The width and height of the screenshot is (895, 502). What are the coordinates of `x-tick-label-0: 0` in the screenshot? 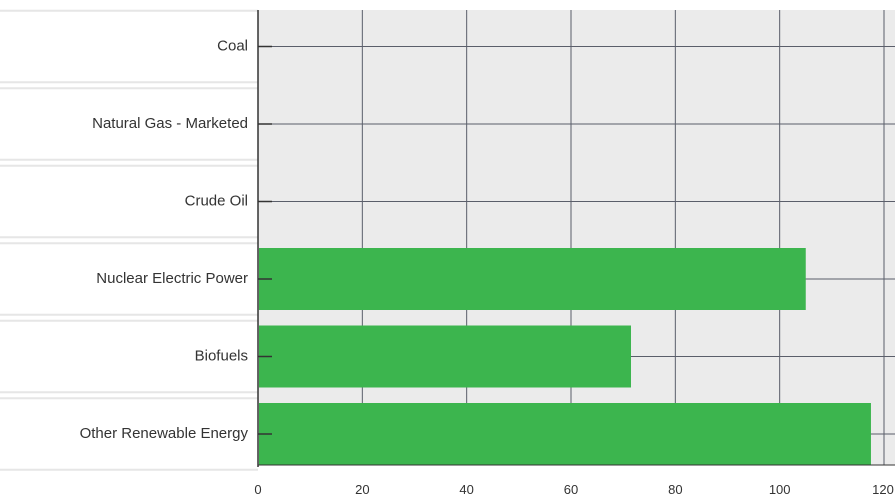 It's located at (257, 489).